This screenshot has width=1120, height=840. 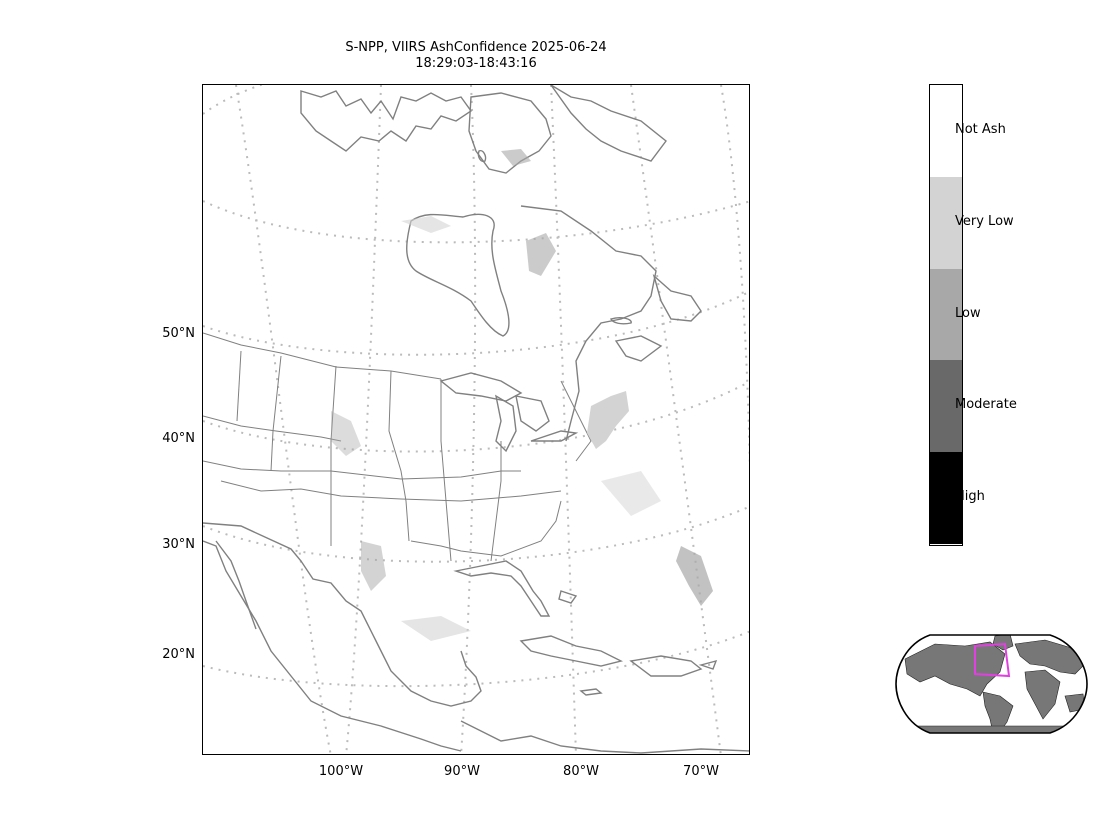 What do you see at coordinates (386, 121) in the screenshot?
I see `arctic-islands-west` at bounding box center [386, 121].